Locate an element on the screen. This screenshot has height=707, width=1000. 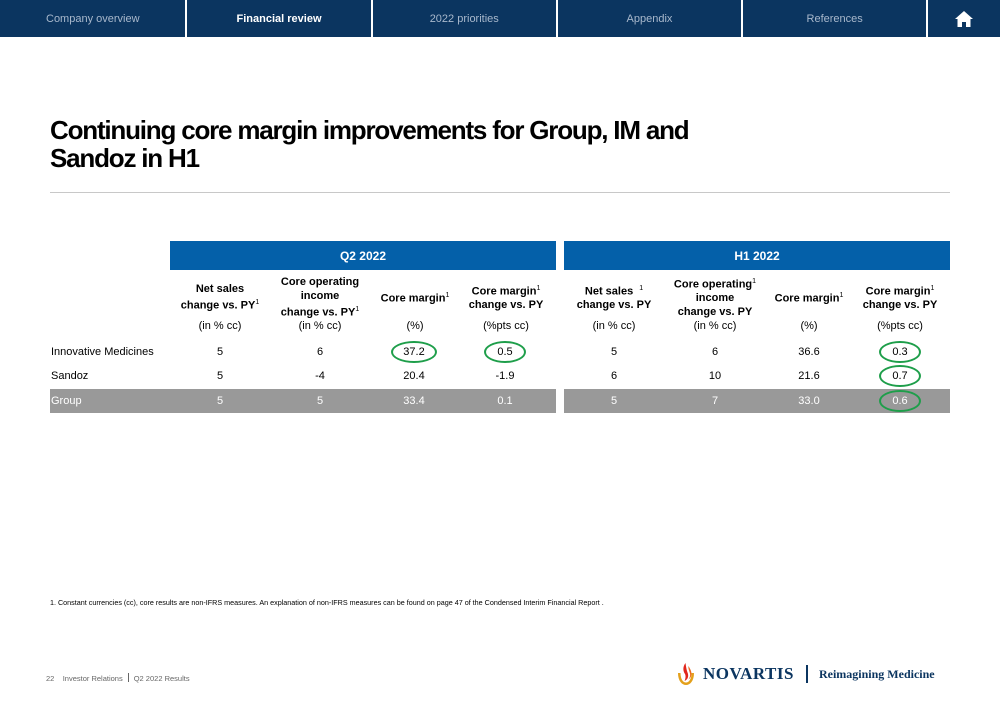
footer-separator is located at coordinates (128, 677).